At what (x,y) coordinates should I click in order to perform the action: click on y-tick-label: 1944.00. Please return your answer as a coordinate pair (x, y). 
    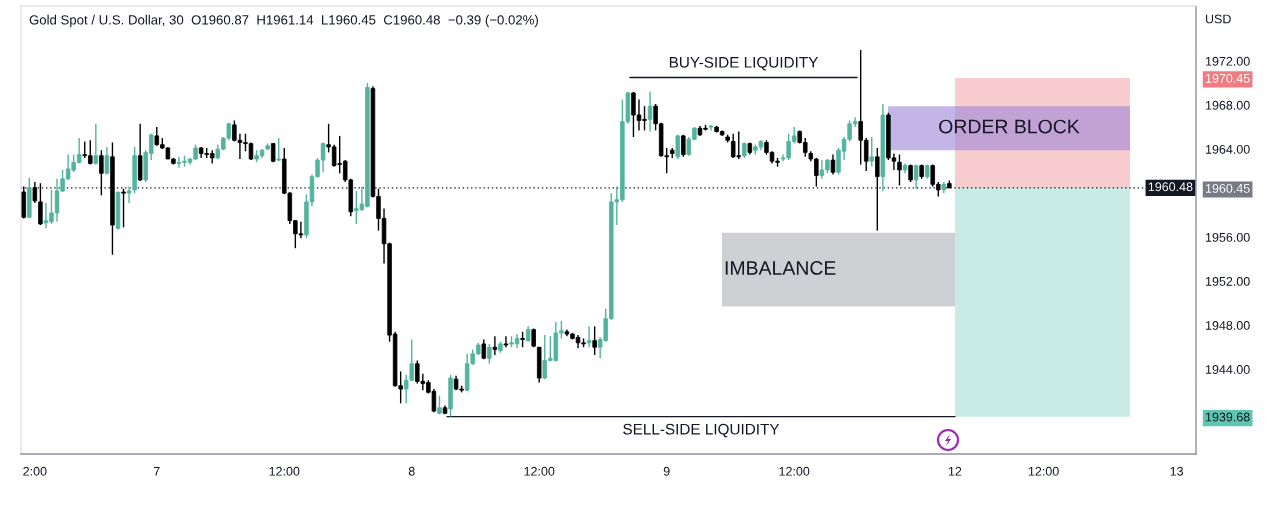
    Looking at the image, I should click on (1227, 369).